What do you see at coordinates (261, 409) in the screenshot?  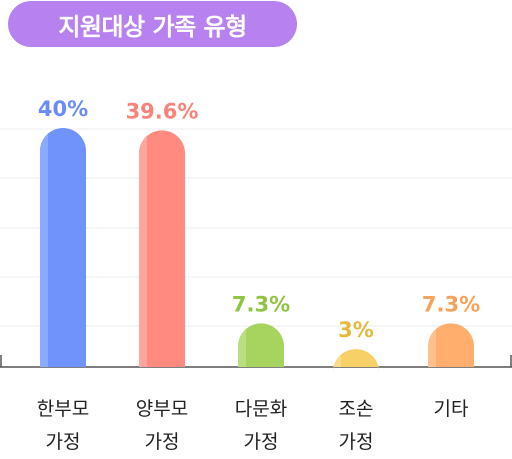 I see `category-label-line1: 다문화` at bounding box center [261, 409].